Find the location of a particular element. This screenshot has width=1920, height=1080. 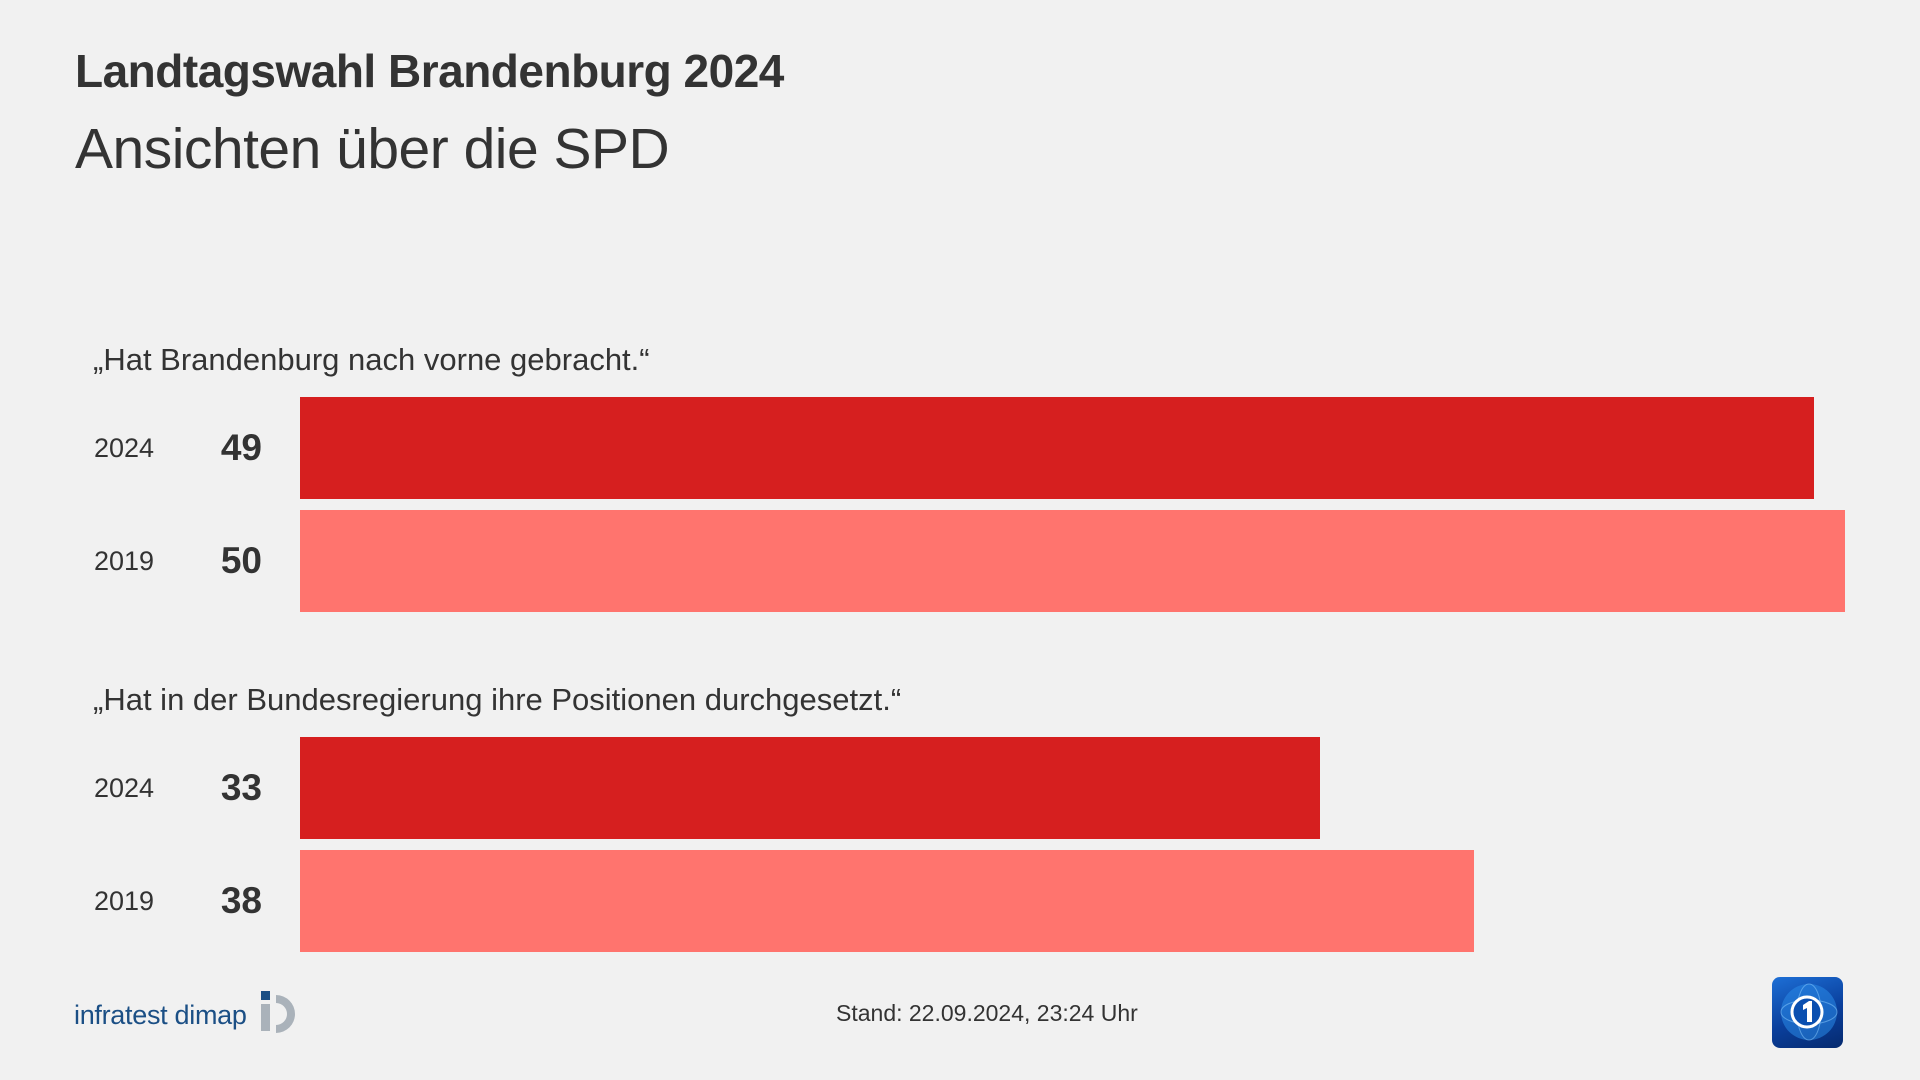

timestamp: Stand: 22.09.2024, 23:24 Uhr is located at coordinates (987, 1013).